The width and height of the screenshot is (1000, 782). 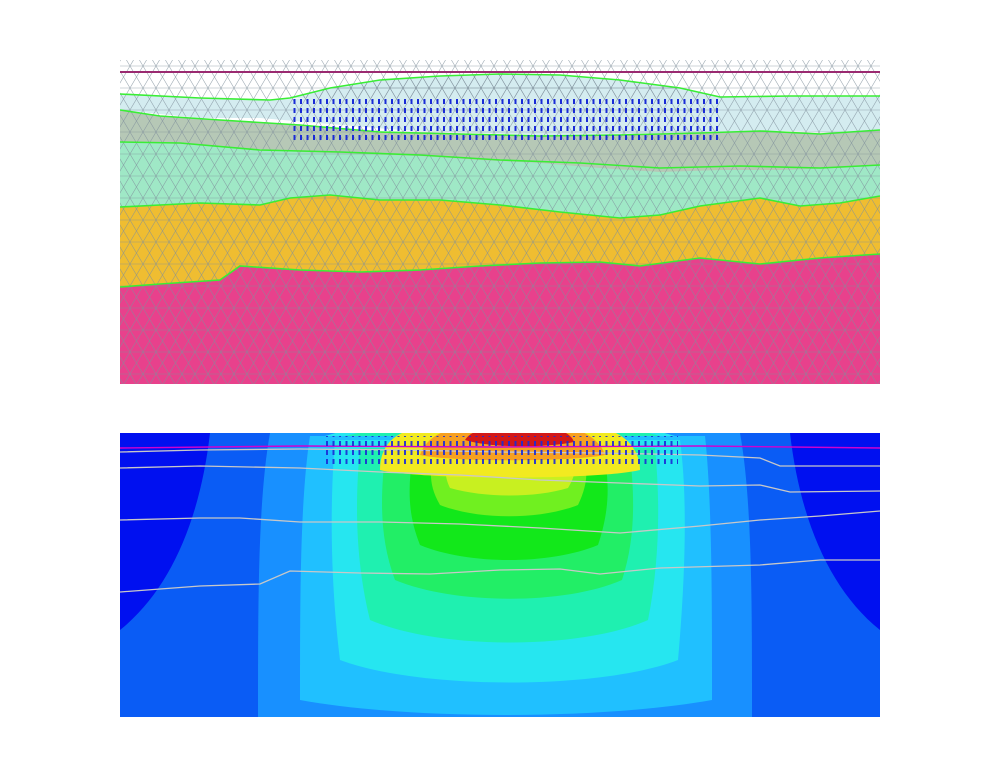 I want to click on vertical-drains-contour, so click(x=502, y=452).